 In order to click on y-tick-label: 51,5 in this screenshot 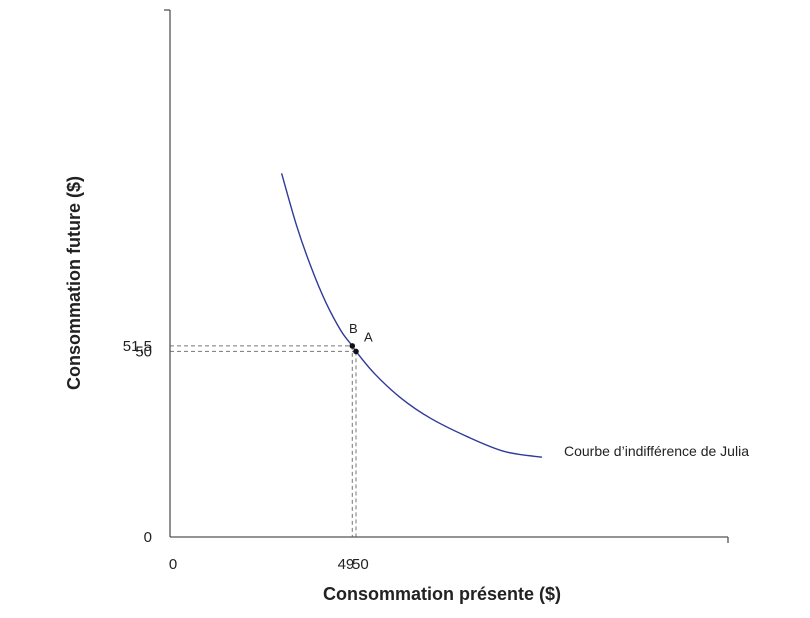, I will do `click(137, 346)`.